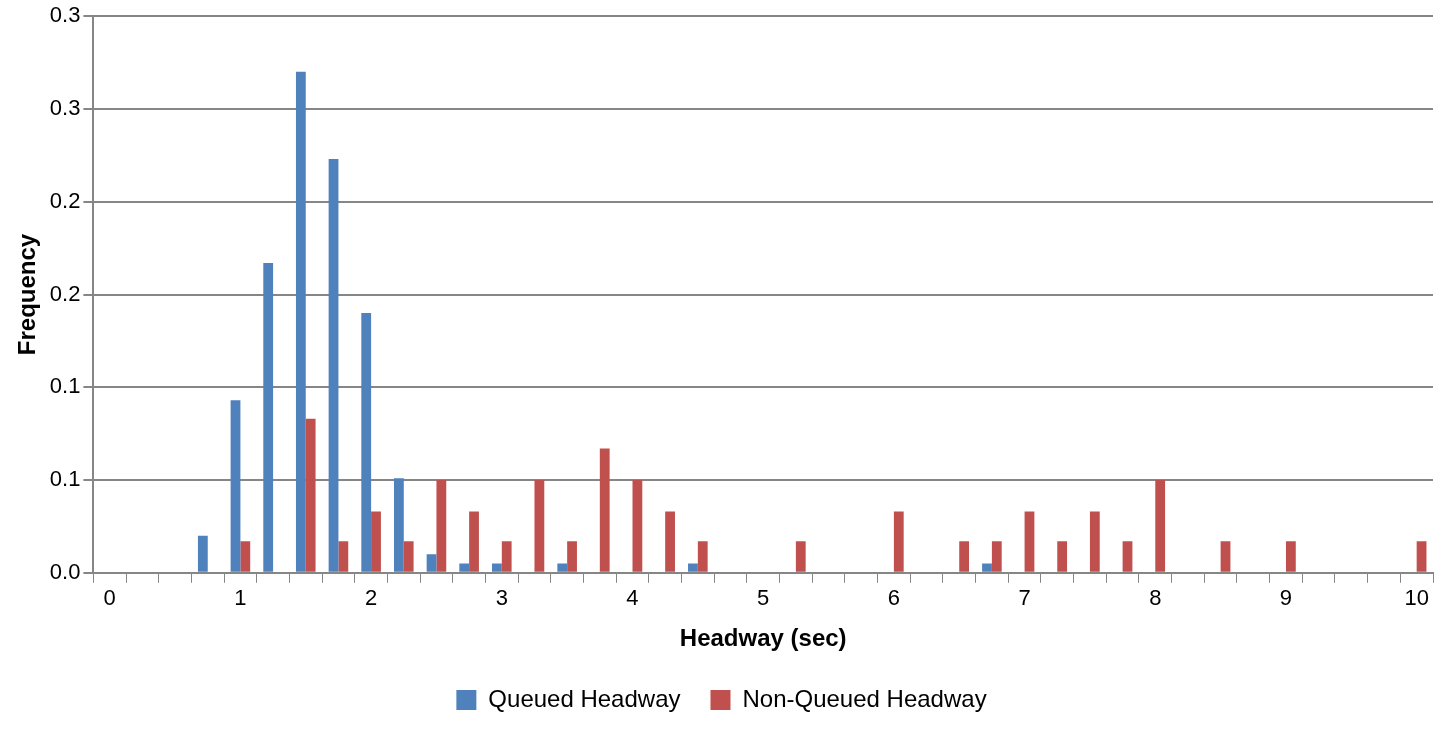 This screenshot has width=1443, height=732. I want to click on legend-label: Non-Queued Headway, so click(864, 698).